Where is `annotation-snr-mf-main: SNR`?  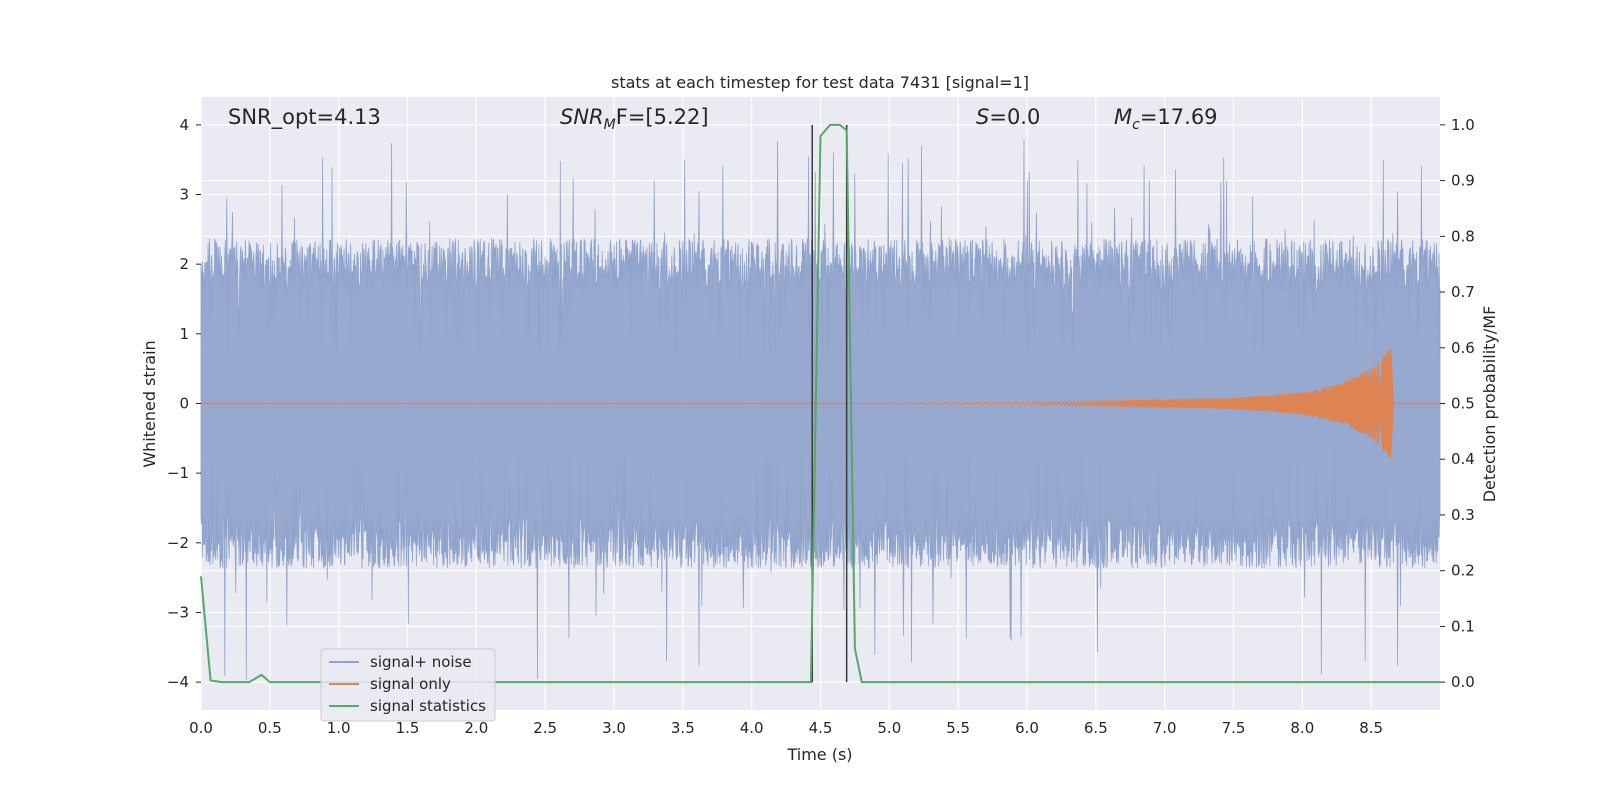 annotation-snr-mf-main: SNR is located at coordinates (582, 117).